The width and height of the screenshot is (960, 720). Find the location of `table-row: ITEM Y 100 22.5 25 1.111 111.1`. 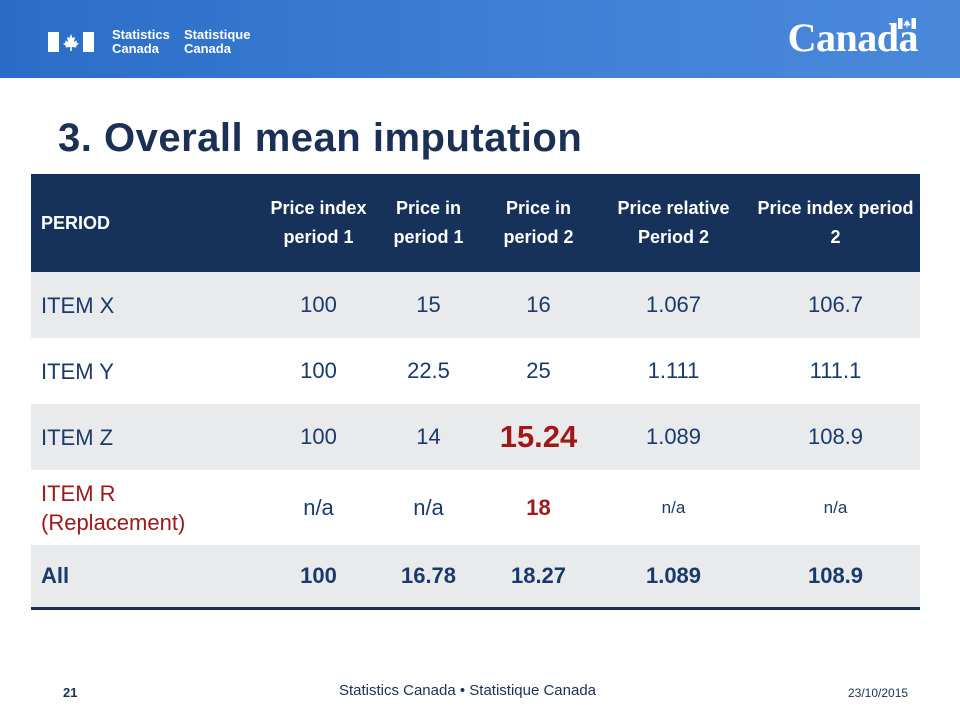

table-row: ITEM Y 100 22.5 25 1.111 111.1 is located at coordinates (475, 371).